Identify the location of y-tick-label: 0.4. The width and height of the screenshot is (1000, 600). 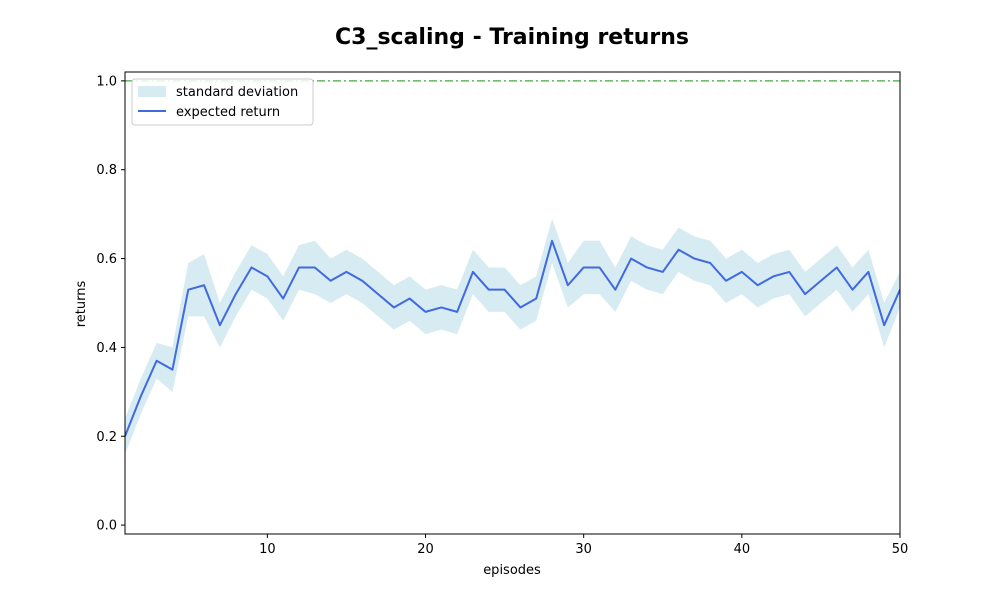
(106, 348).